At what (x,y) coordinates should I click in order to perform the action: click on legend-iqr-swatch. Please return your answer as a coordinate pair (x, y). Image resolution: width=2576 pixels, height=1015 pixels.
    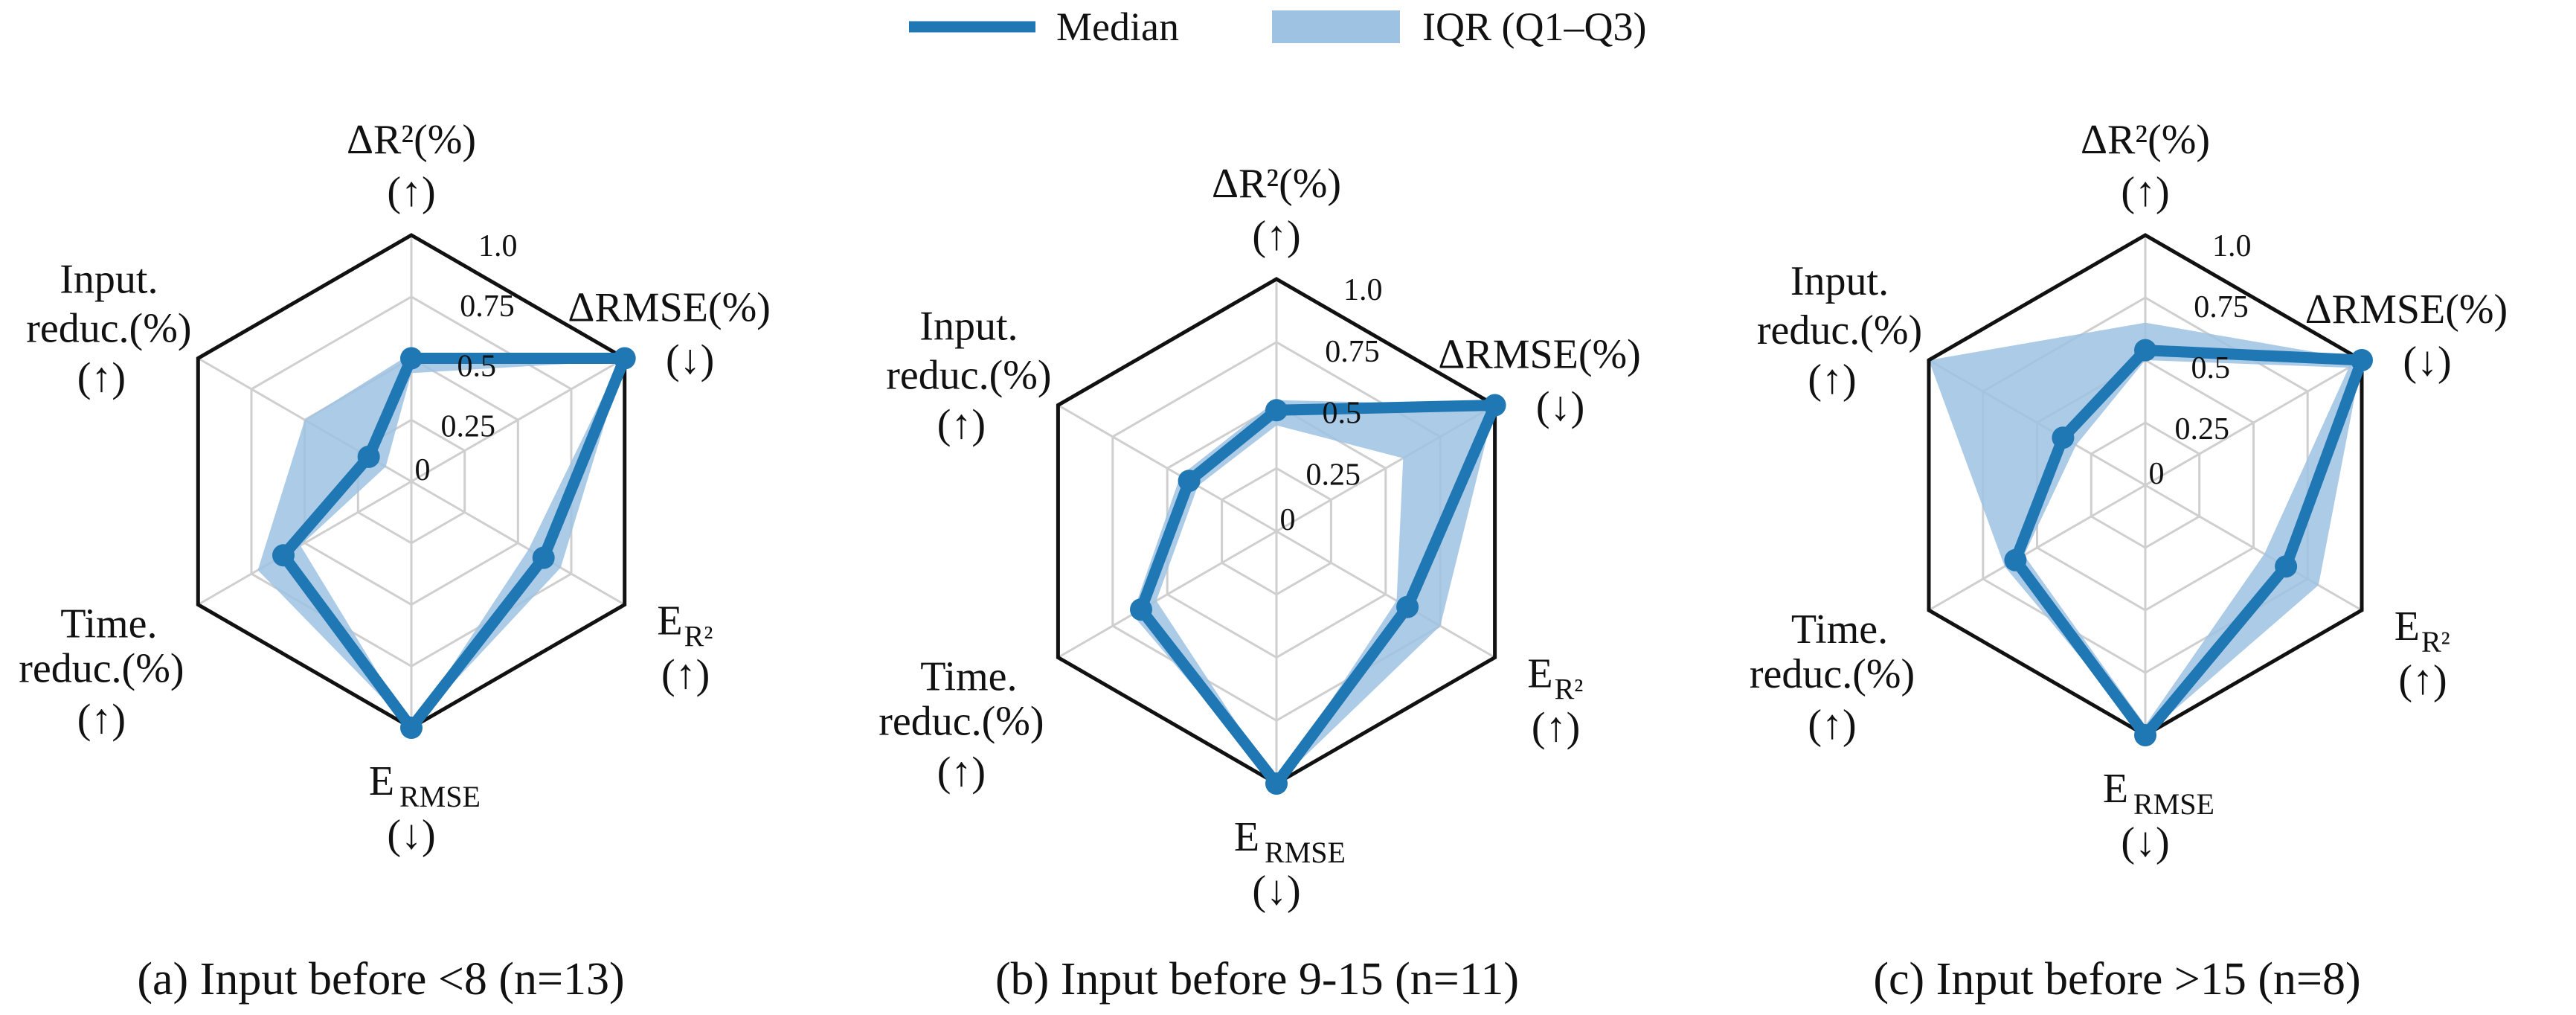
    Looking at the image, I should click on (1336, 26).